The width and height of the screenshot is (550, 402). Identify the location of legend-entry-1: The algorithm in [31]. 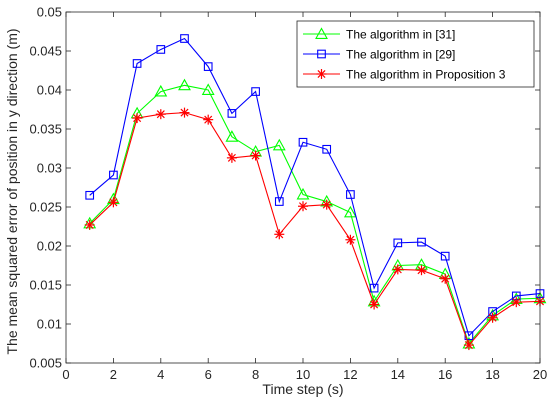
(379, 34).